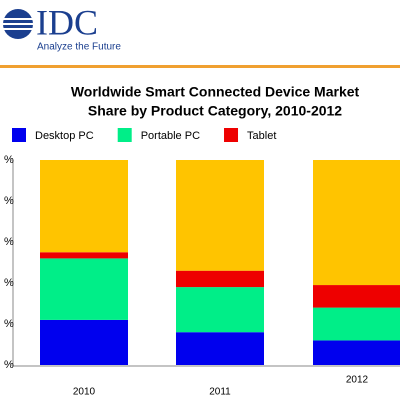 The height and width of the screenshot is (405, 400). I want to click on x-tick-label: 2012, so click(357, 380).